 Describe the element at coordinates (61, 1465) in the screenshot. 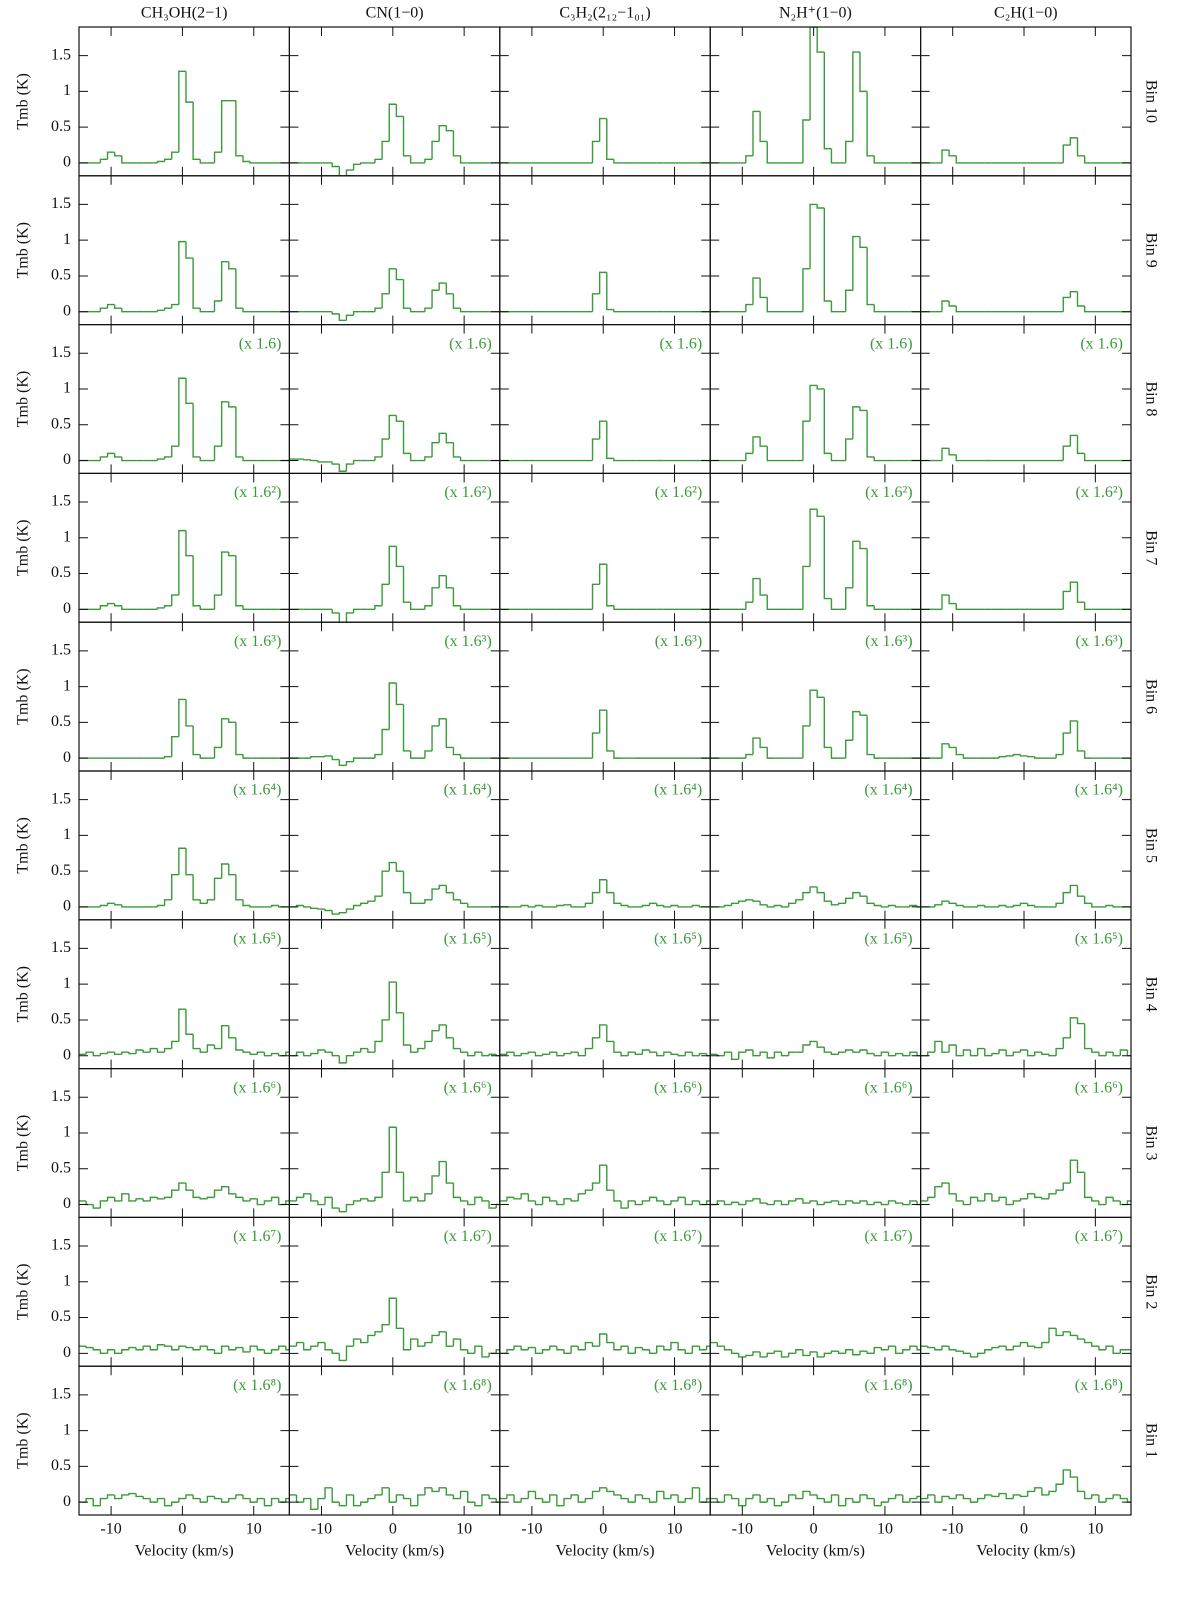

I see `y-tick-label: 0.5` at that location.